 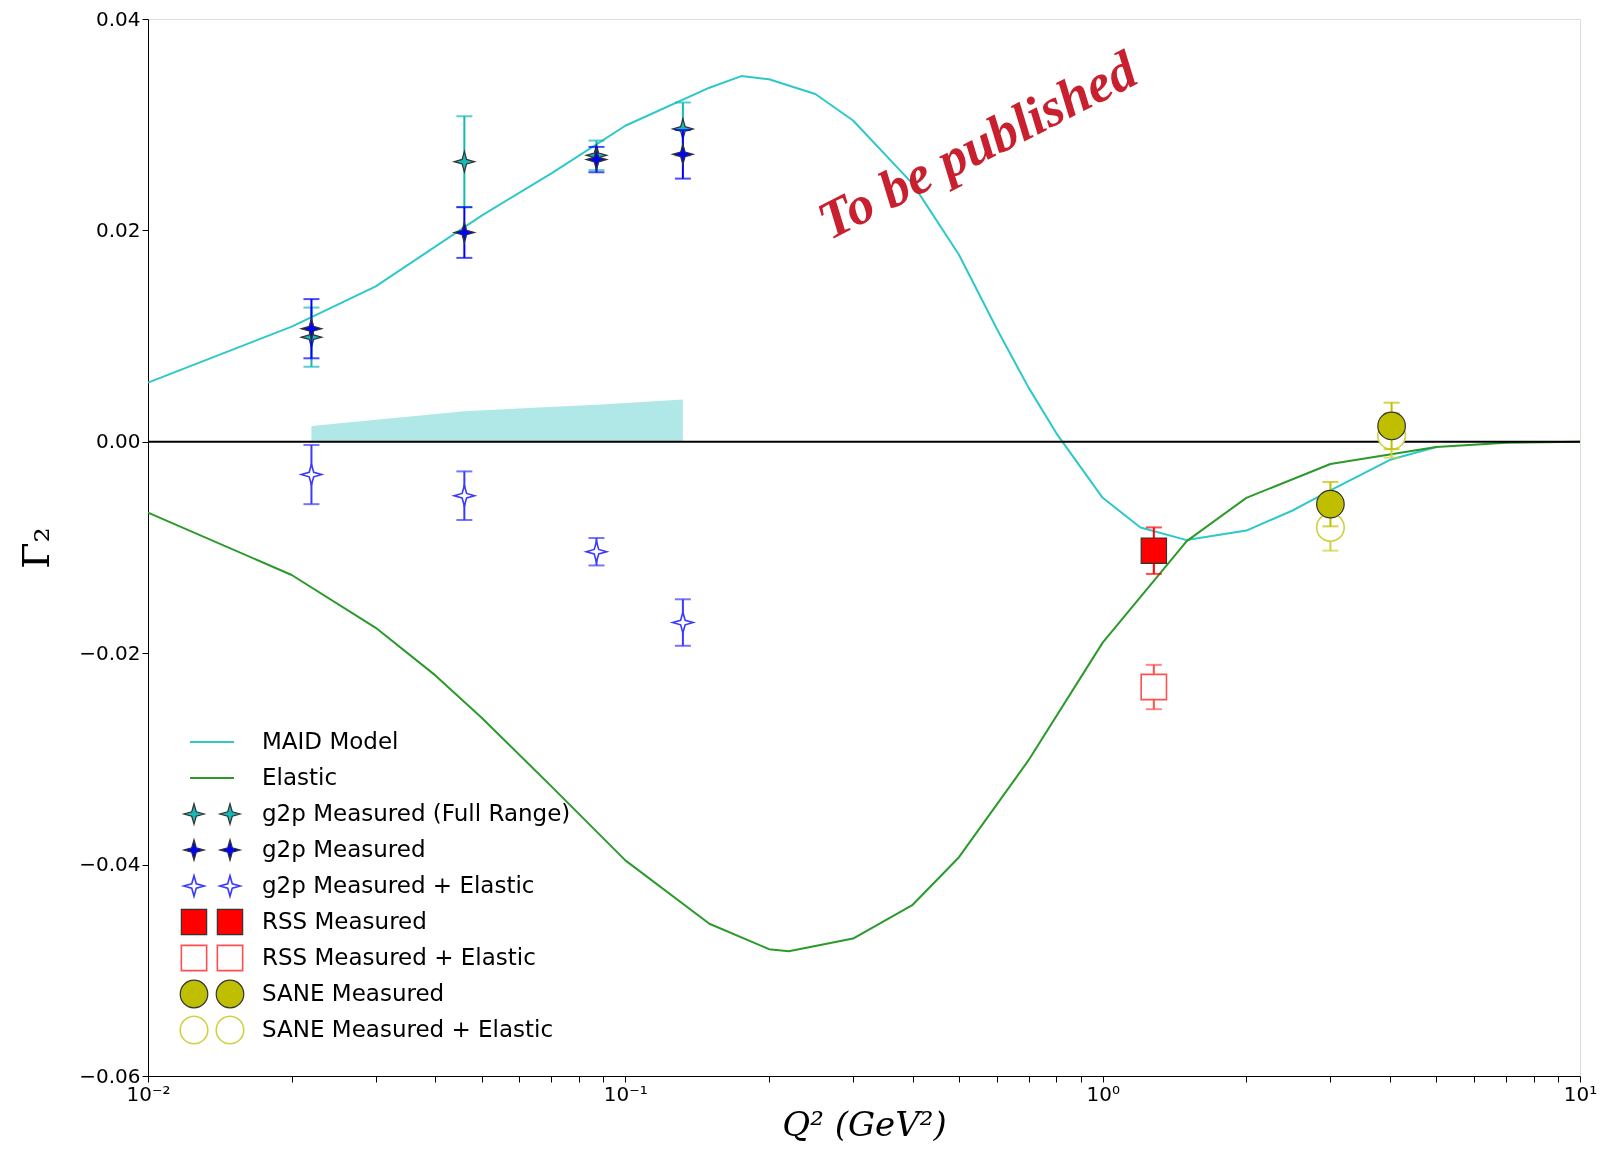 What do you see at coordinates (110, 864) in the screenshot?
I see `y-tick-label: −0.04` at bounding box center [110, 864].